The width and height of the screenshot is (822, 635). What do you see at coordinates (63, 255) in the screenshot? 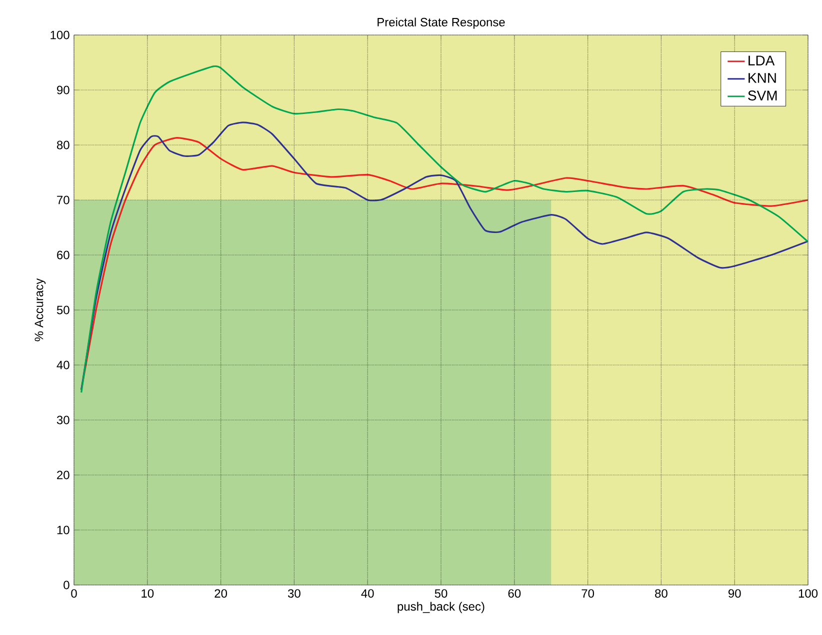
I see `y-tick-label: 60` at bounding box center [63, 255].